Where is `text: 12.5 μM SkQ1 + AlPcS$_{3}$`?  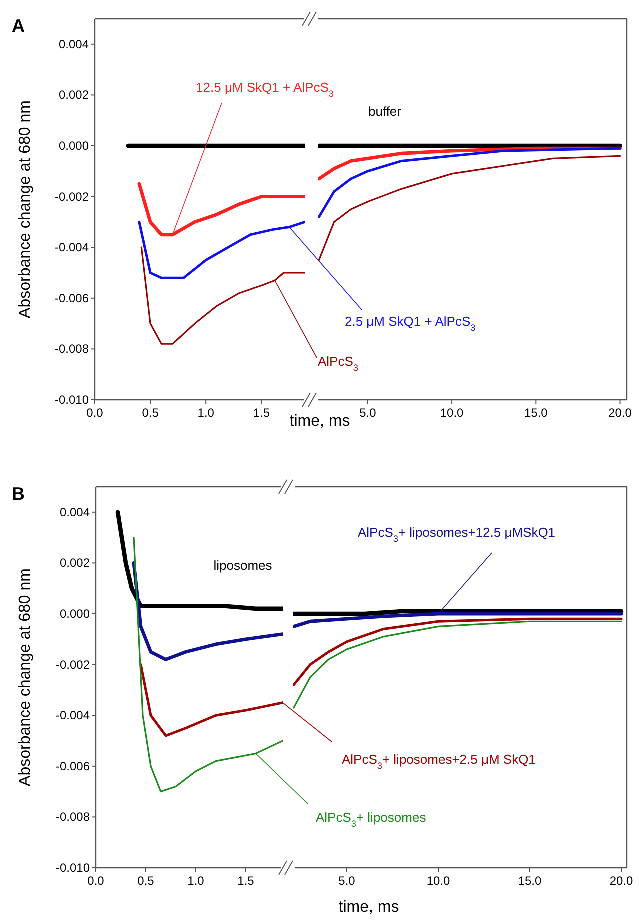 text: 12.5 μM SkQ1 + AlPcS$_{3}$ is located at coordinates (265, 89).